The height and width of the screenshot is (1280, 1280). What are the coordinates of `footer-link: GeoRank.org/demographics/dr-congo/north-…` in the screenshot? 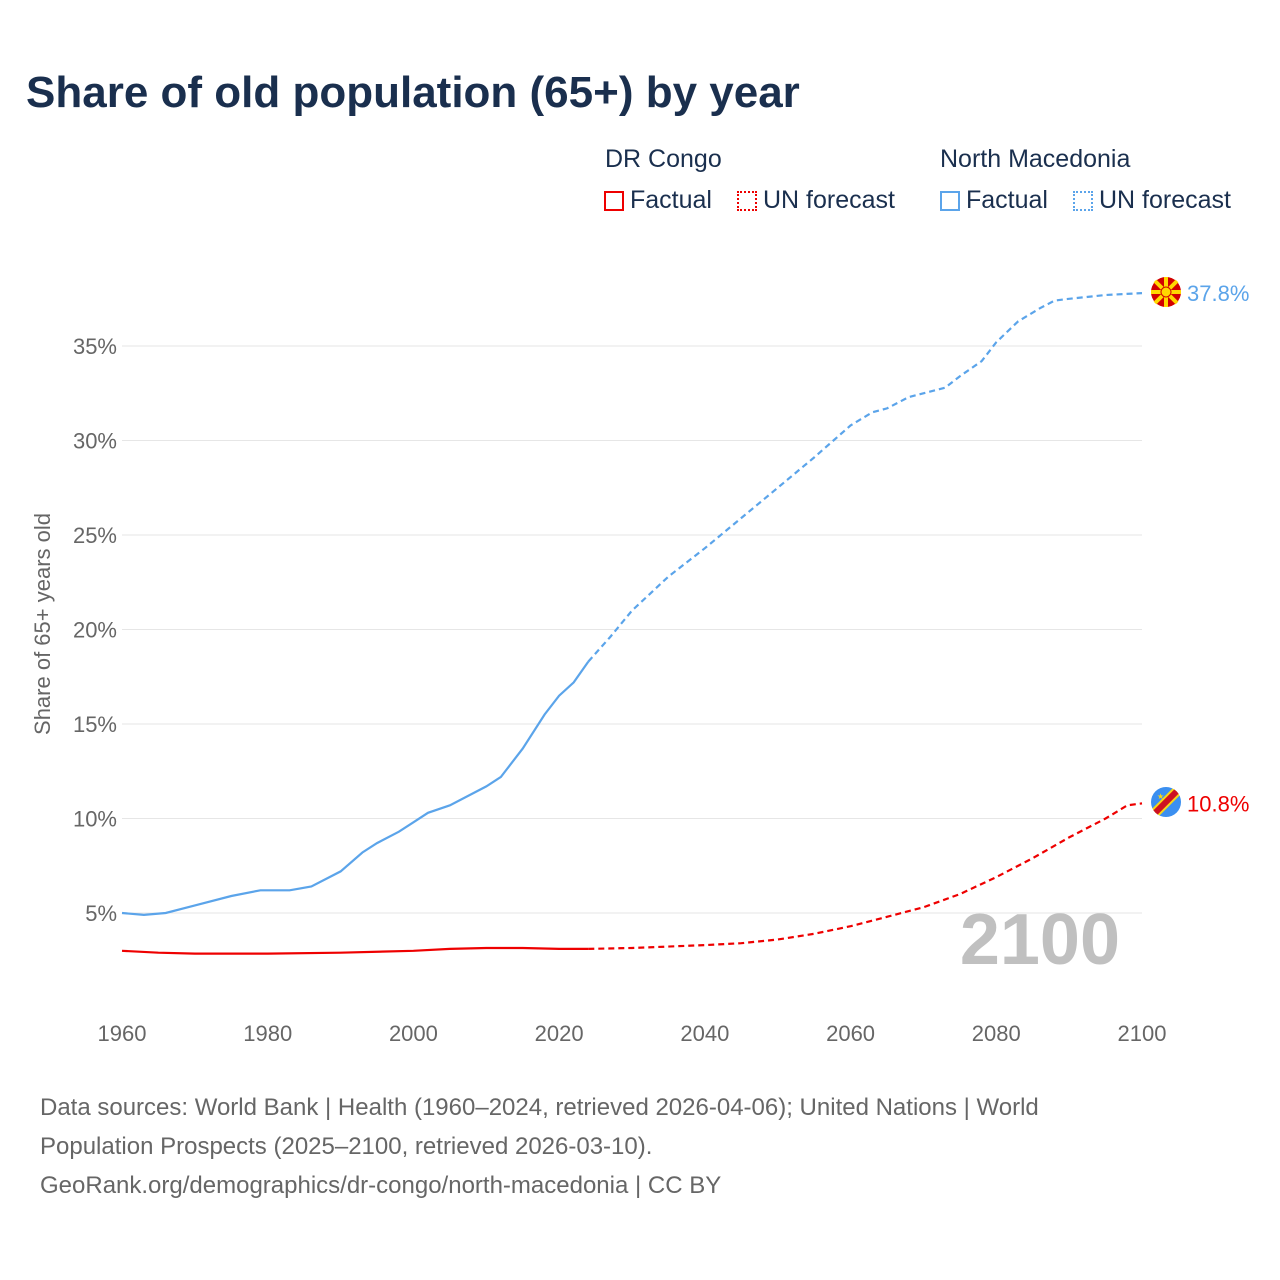 It's located at (381, 1185).